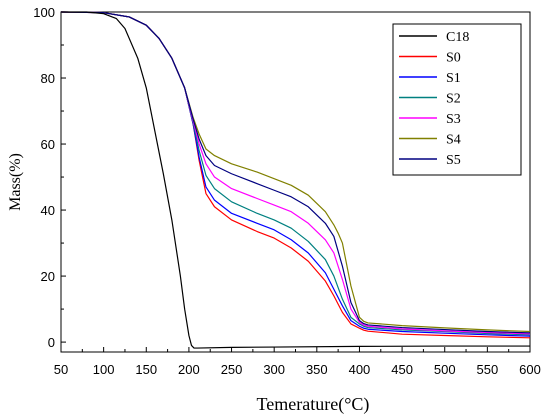  What do you see at coordinates (15, 182) in the screenshot?
I see `y-axis-title: Mass(%)` at bounding box center [15, 182].